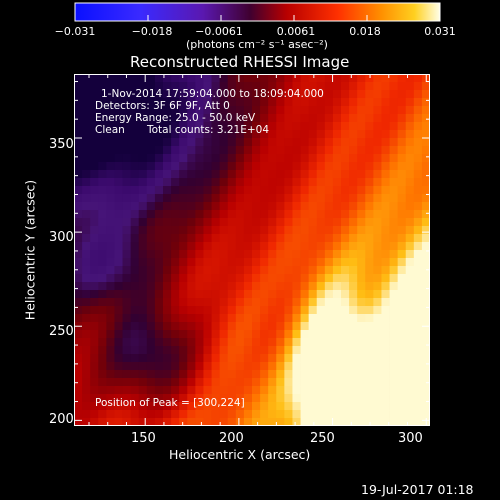  I want to click on colorbar-tick-label: −0.031, so click(75, 31).